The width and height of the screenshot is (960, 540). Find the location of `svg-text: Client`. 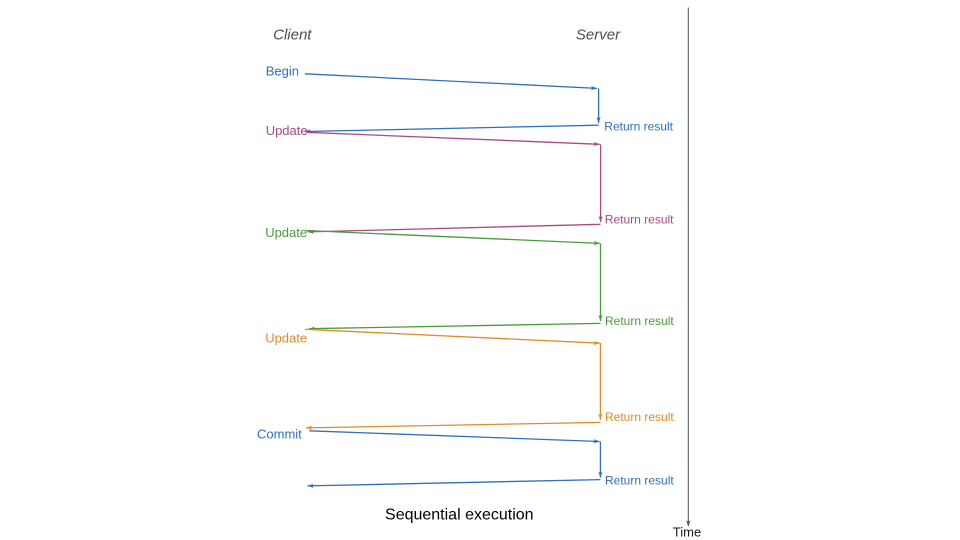

svg-text: Client is located at coordinates (292, 34).